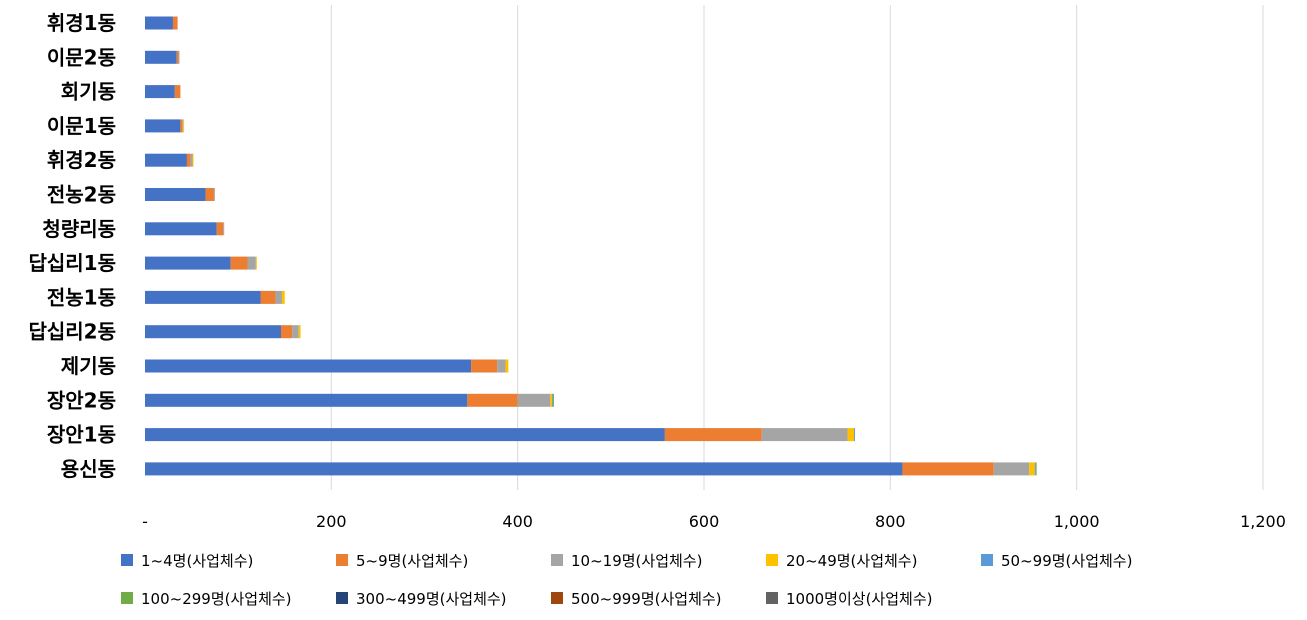  Describe the element at coordinates (81, 23) in the screenshot. I see `category-label: 휘경1동` at that location.